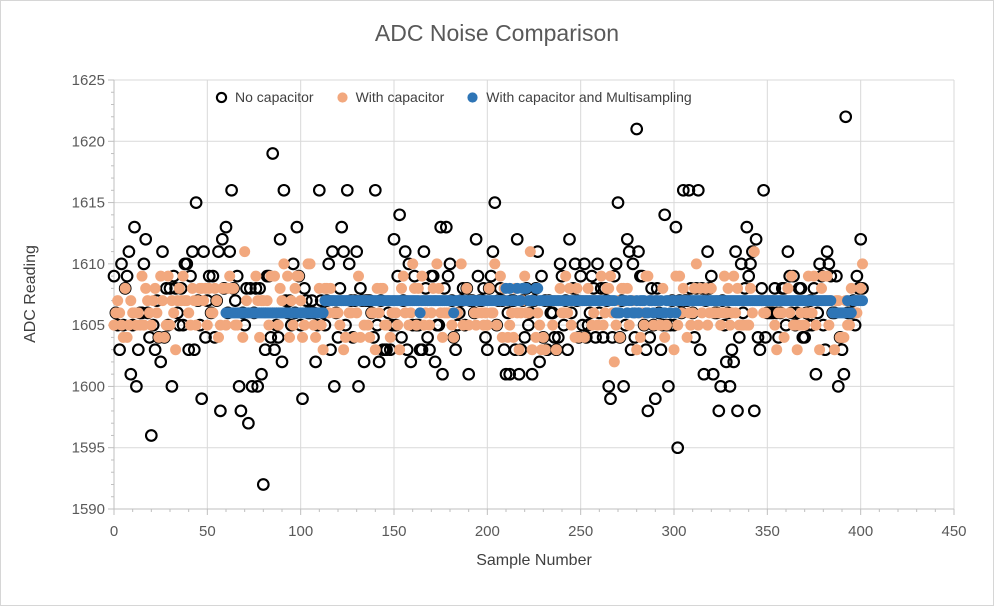  I want to click on chart-title: ADC Noise Comparison, so click(497, 33).